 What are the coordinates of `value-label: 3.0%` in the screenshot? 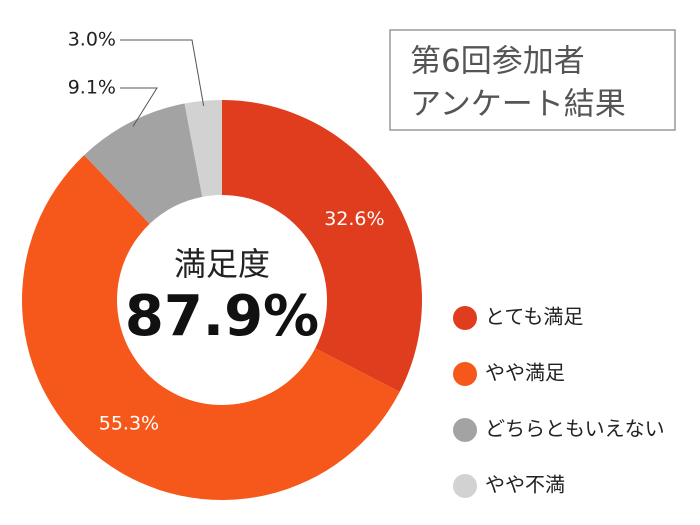 It's located at (92, 40).